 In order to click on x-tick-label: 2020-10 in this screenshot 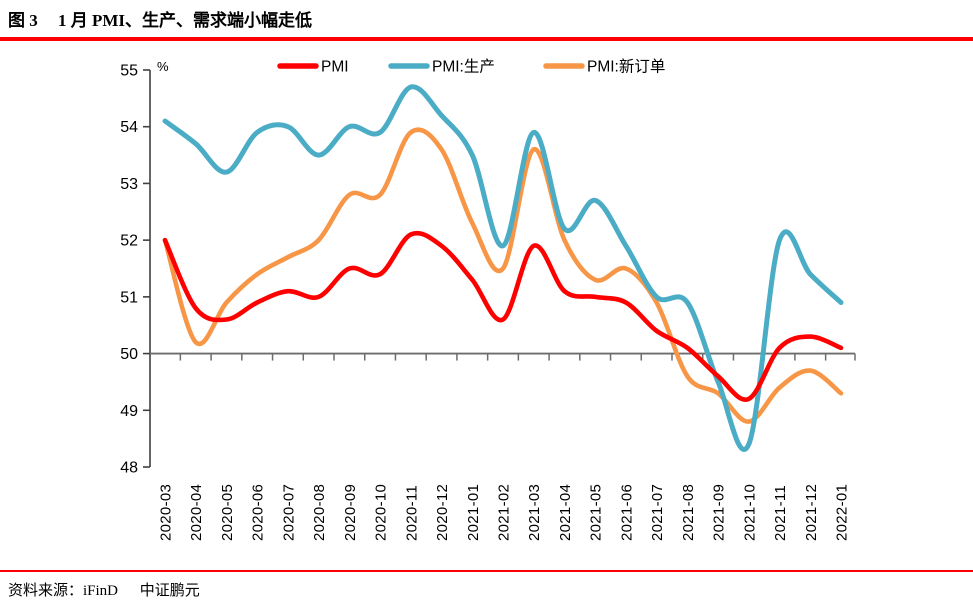, I will do `click(381, 512)`.